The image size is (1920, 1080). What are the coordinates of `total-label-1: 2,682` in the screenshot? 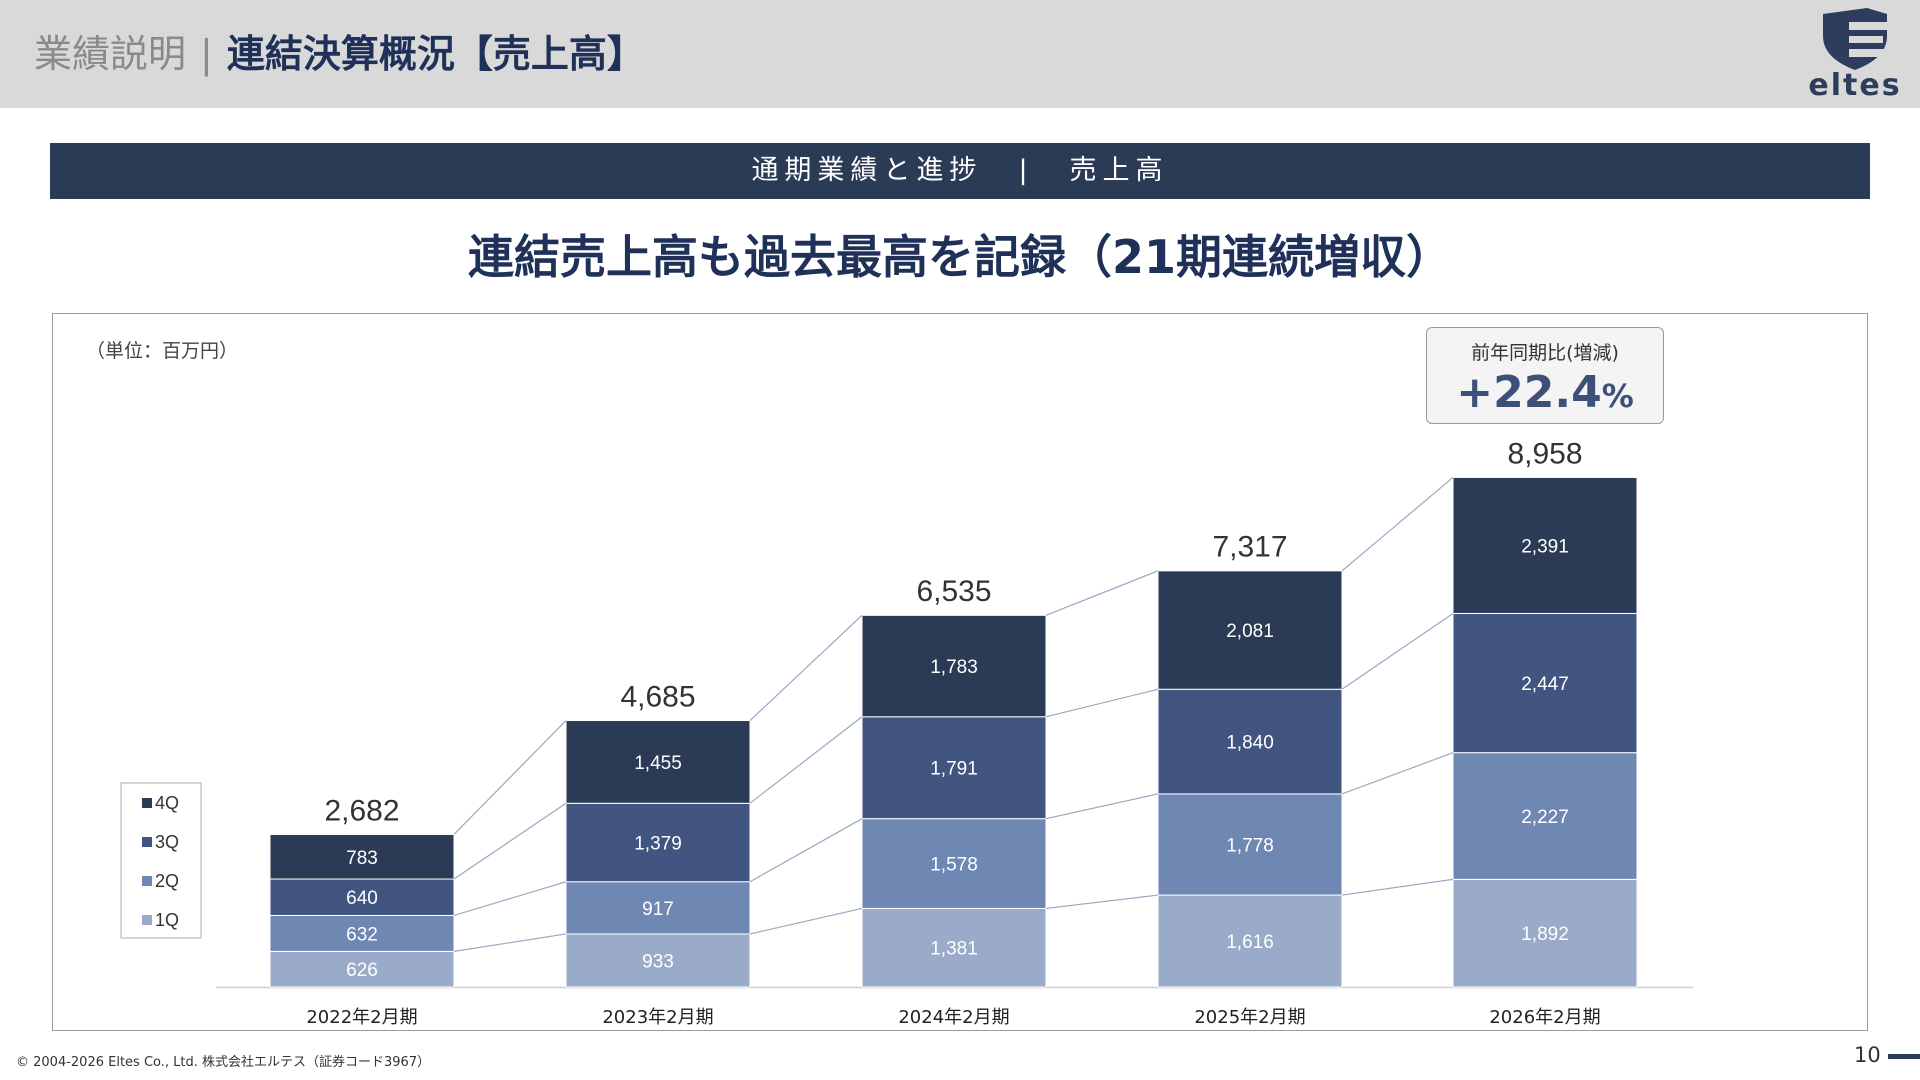 It's located at (361, 810).